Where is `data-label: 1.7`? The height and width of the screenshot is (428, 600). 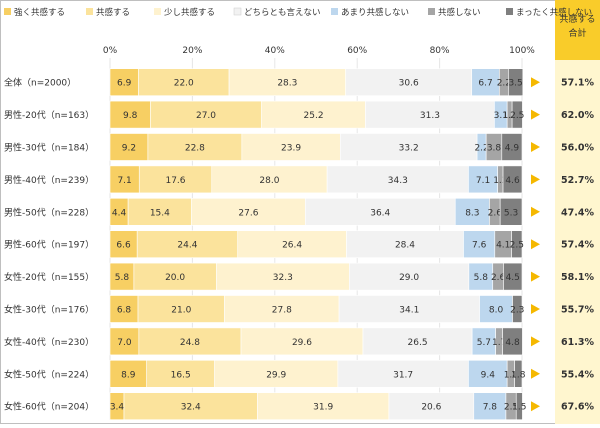
data-label: 1.7 is located at coordinates (499, 343).